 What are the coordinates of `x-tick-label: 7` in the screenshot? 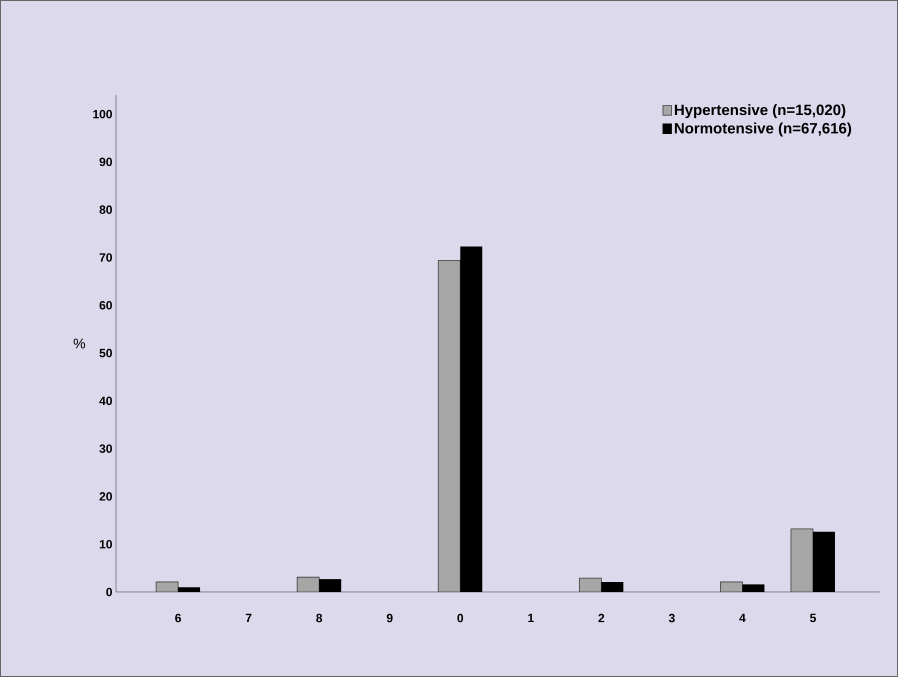 It's located at (249, 618).